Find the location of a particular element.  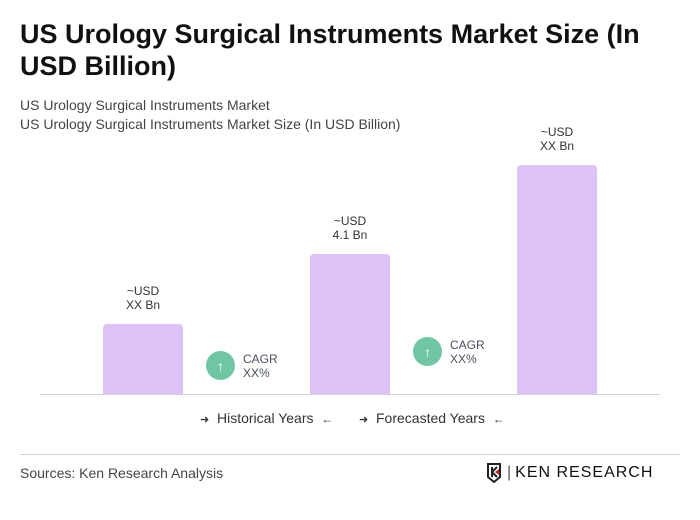

logo-text: KEN RESEARCH is located at coordinates (584, 472).